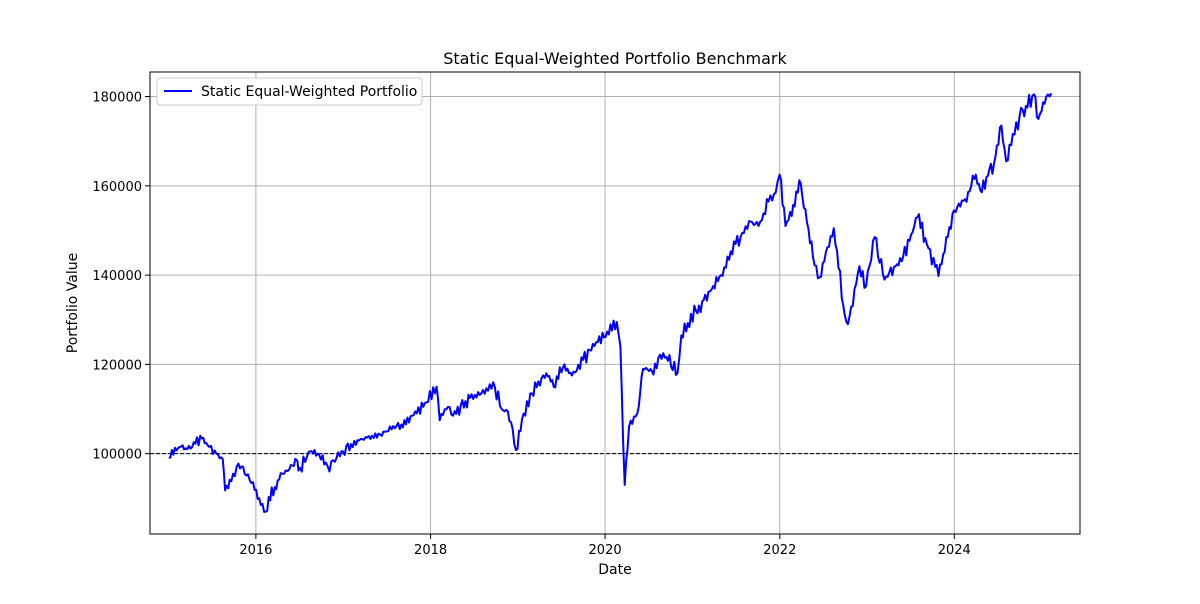 The image size is (1200, 604). Describe the element at coordinates (255, 550) in the screenshot. I see `x-tick-label: 2016` at that location.